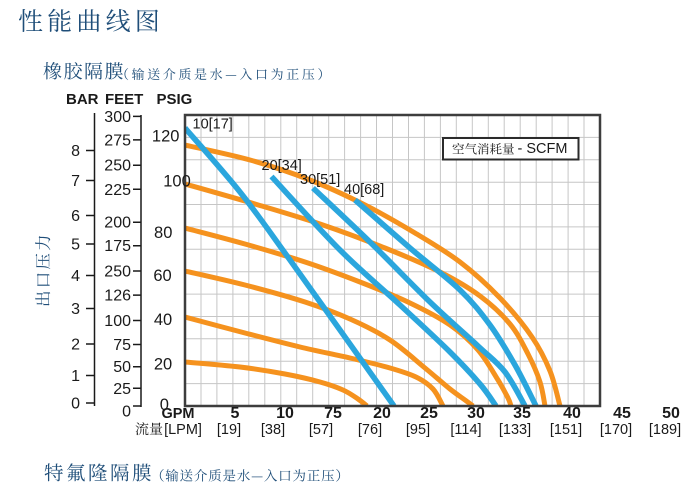  I want to click on svg-text: 10[17], so click(213, 125).